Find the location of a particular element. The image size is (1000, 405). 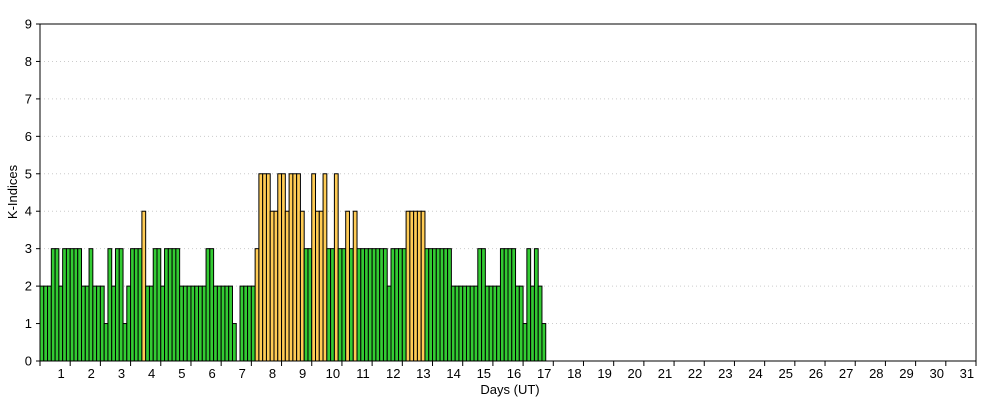

x-tick-label: 30 is located at coordinates (936, 373).